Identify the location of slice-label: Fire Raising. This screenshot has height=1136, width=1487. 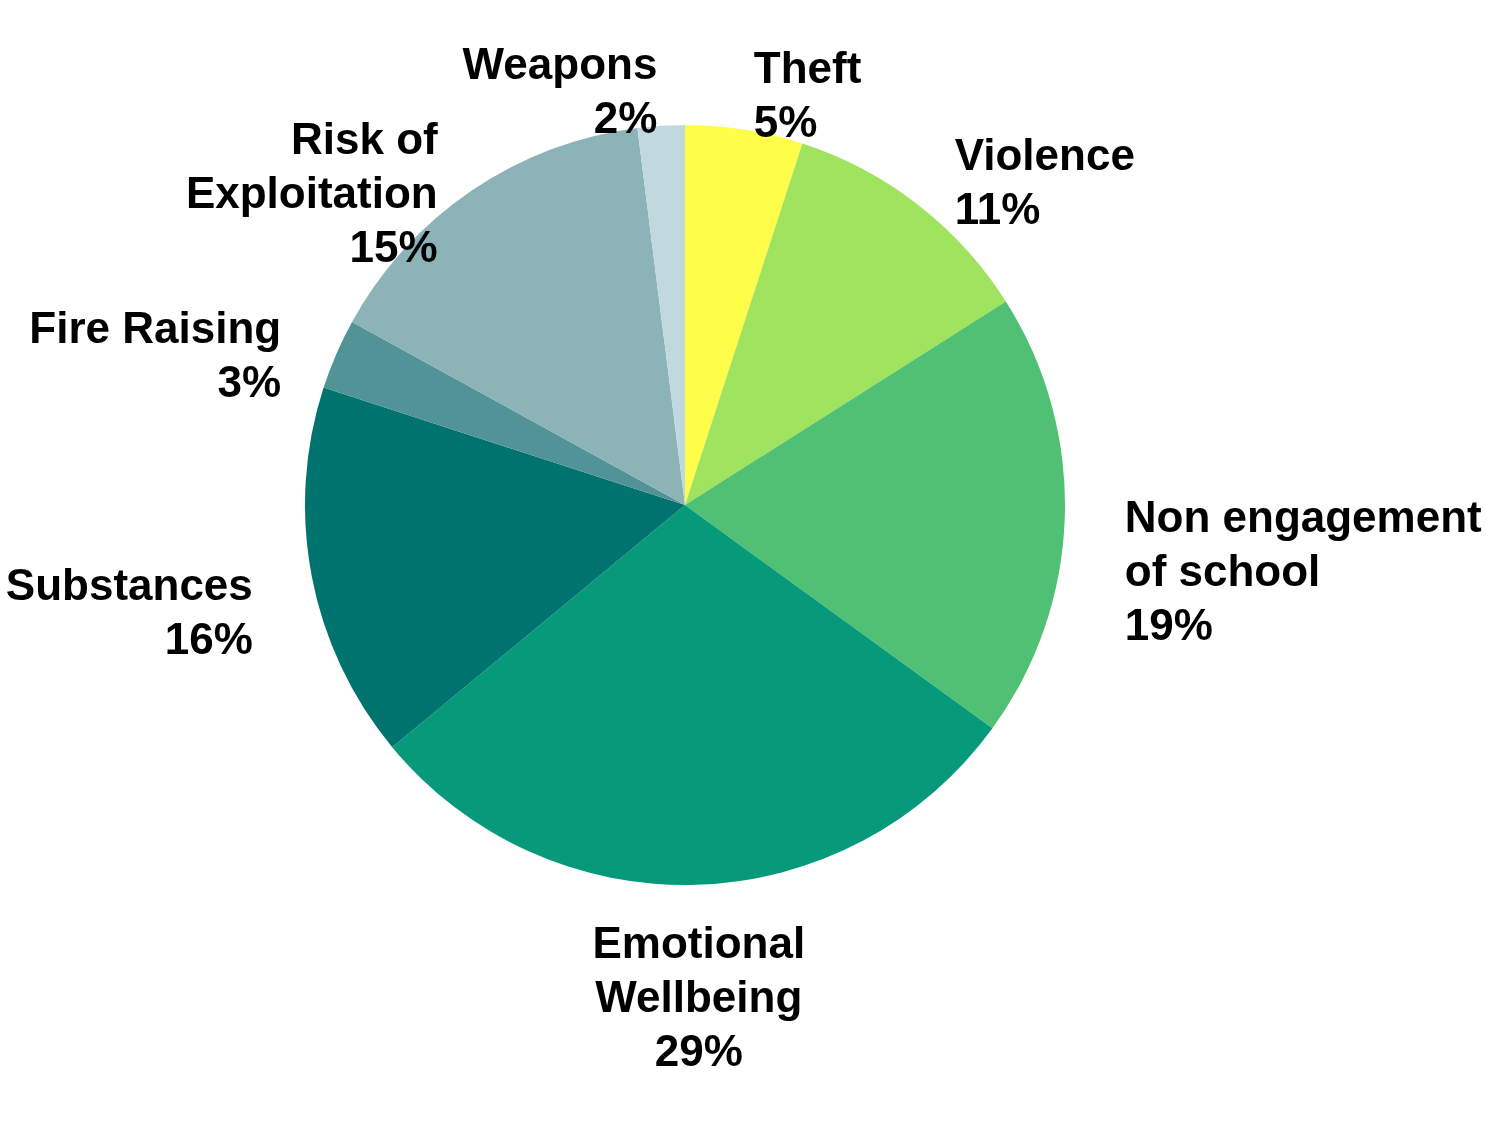
(155, 328).